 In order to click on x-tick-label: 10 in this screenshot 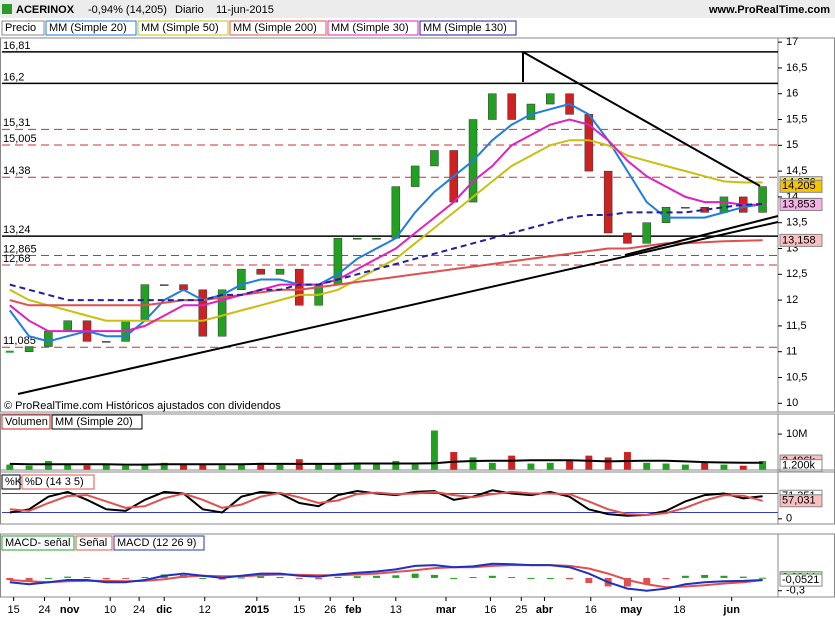, I will do `click(110, 610)`.